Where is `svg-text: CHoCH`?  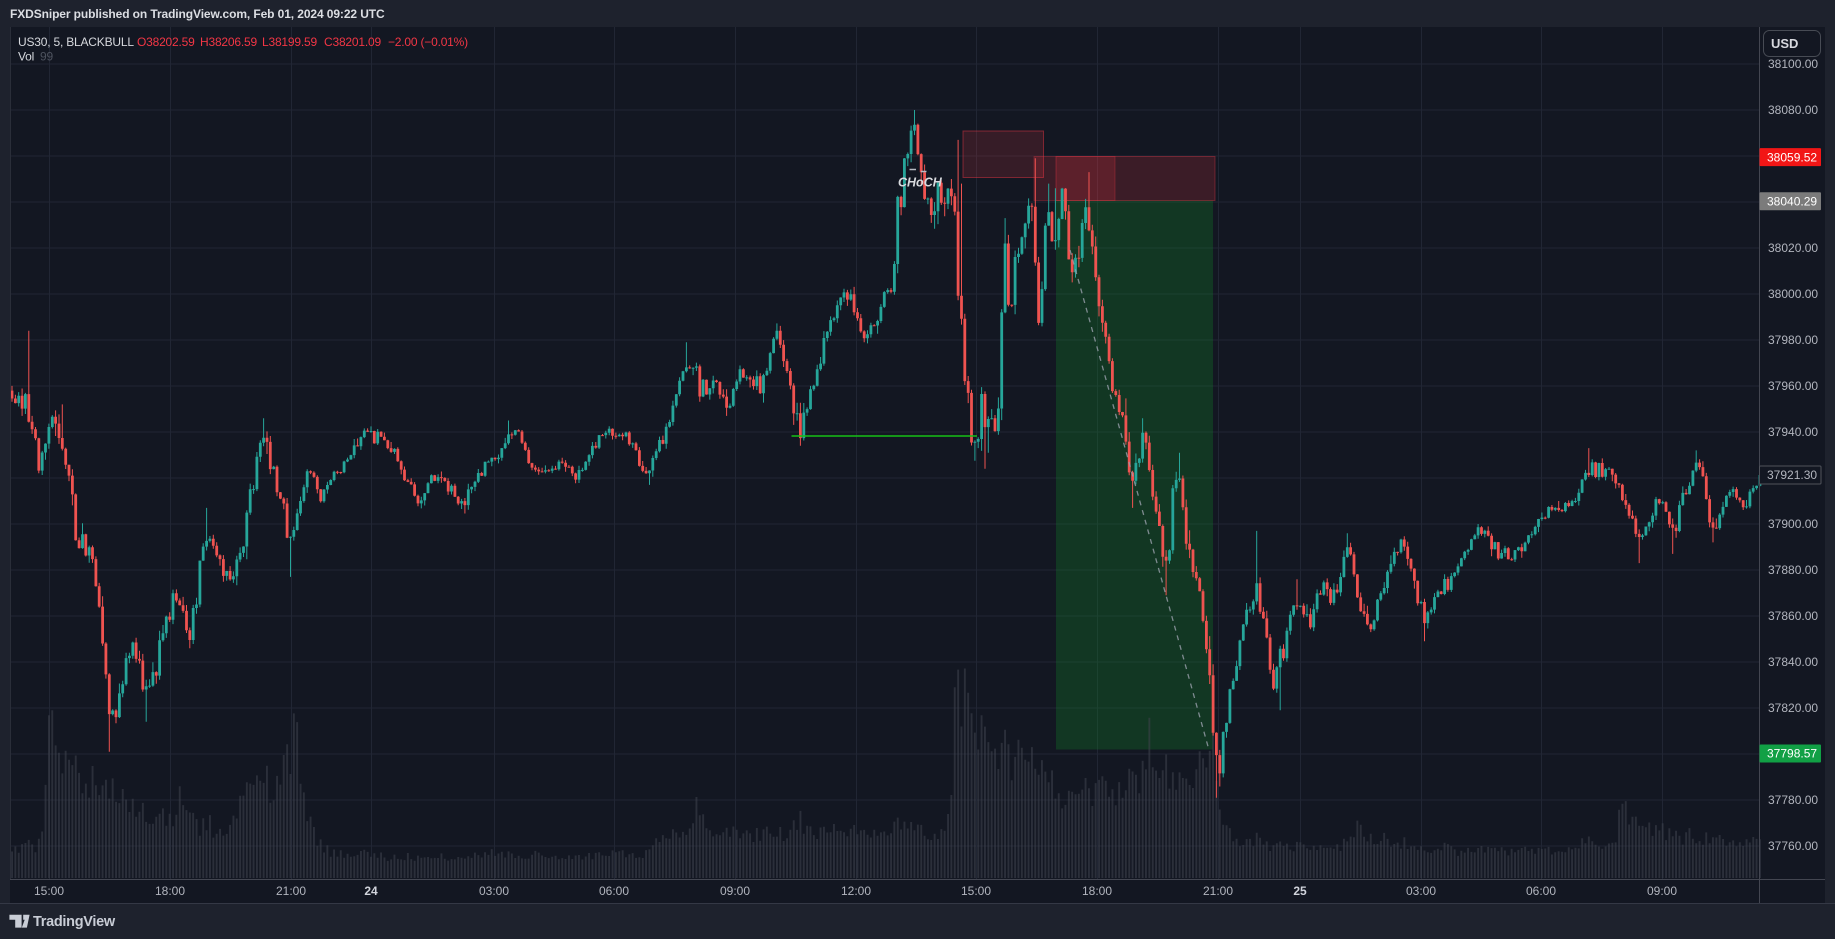 svg-text: CHoCH is located at coordinates (920, 183).